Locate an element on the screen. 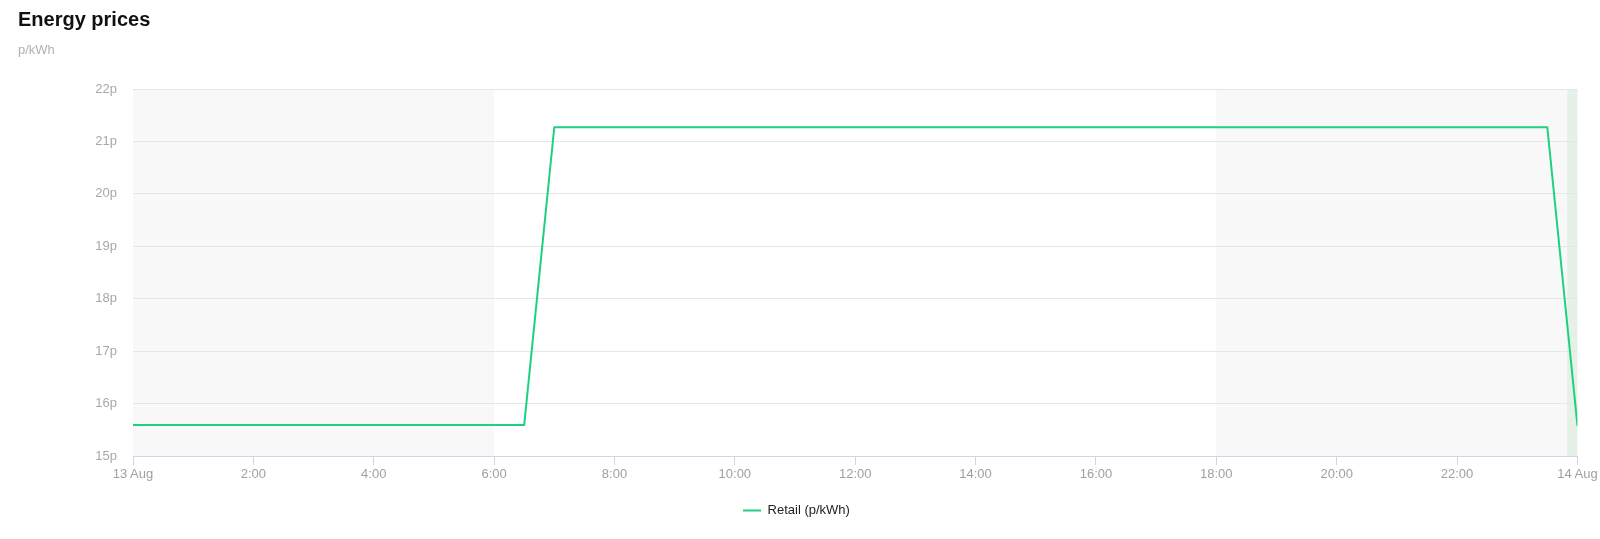 Image resolution: width=1600 pixels, height=539 pixels. chart-title: Energy prices is located at coordinates (84, 19).